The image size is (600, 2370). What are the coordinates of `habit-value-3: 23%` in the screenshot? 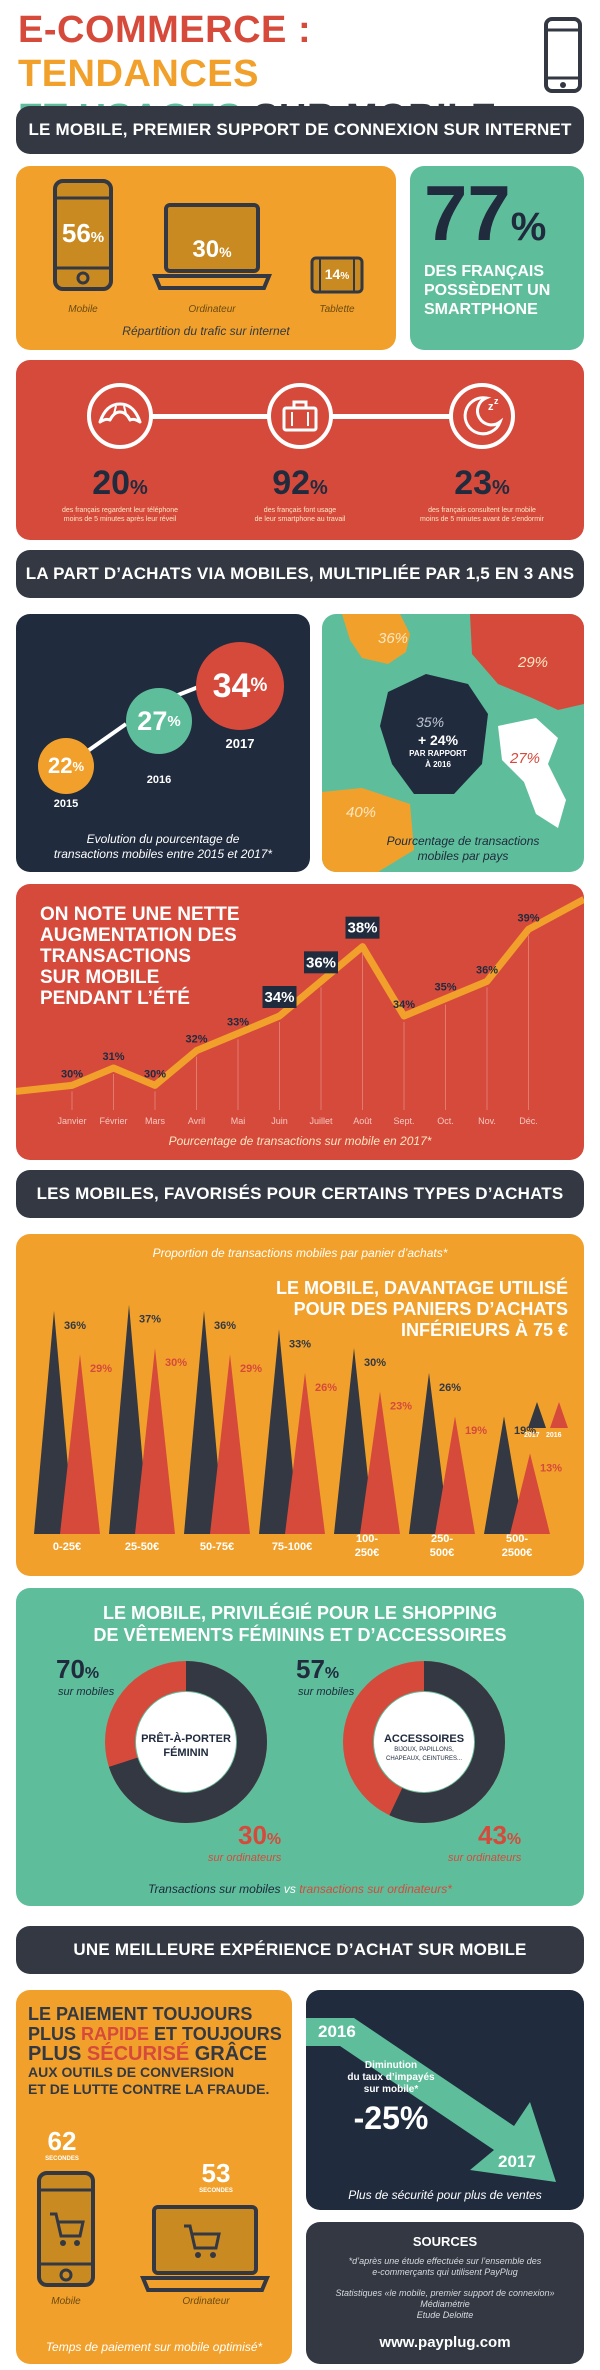 It's located at (482, 483).